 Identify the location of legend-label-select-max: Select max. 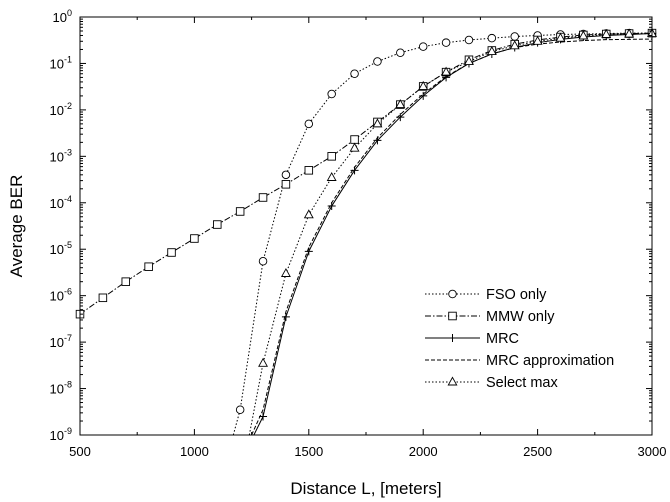
(522, 383).